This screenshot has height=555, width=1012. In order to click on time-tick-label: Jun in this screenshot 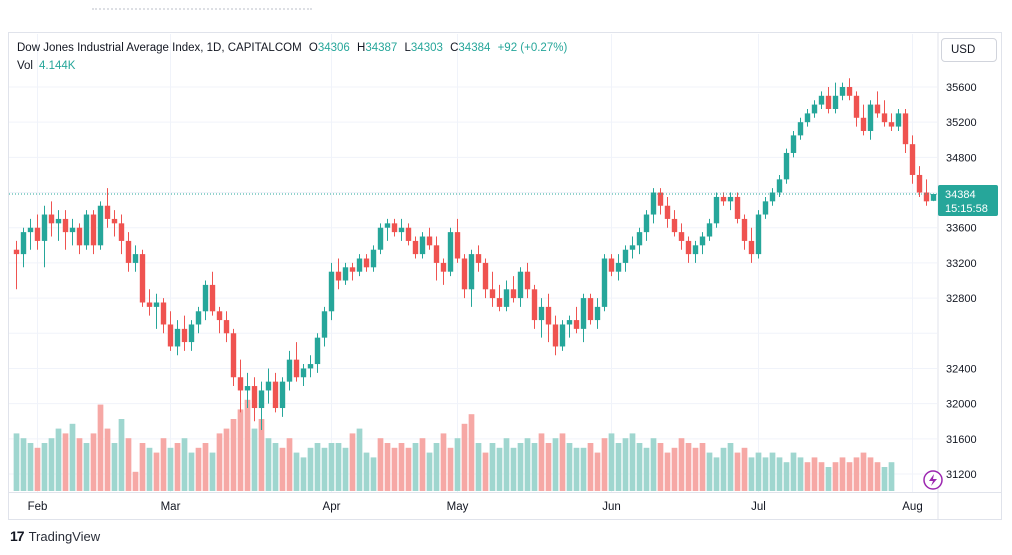, I will do `click(611, 507)`.